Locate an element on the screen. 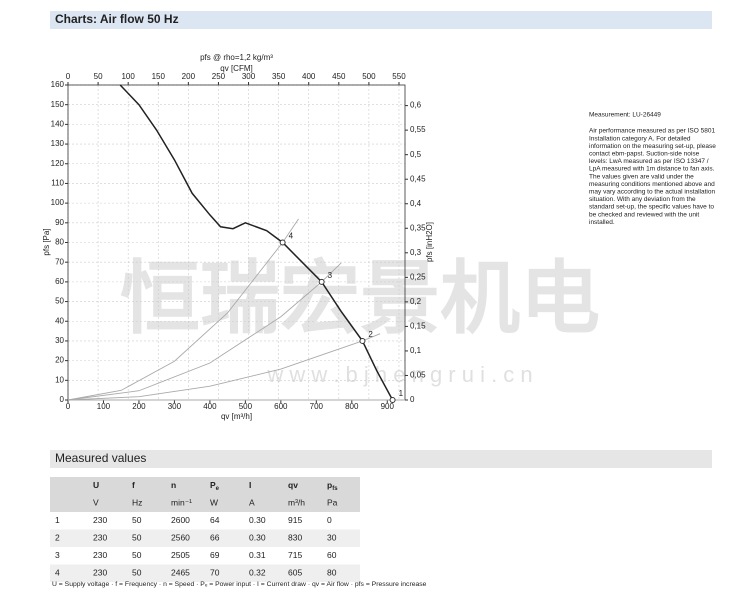 The width and height of the screenshot is (750, 611). table-cell: 0 is located at coordinates (329, 520).